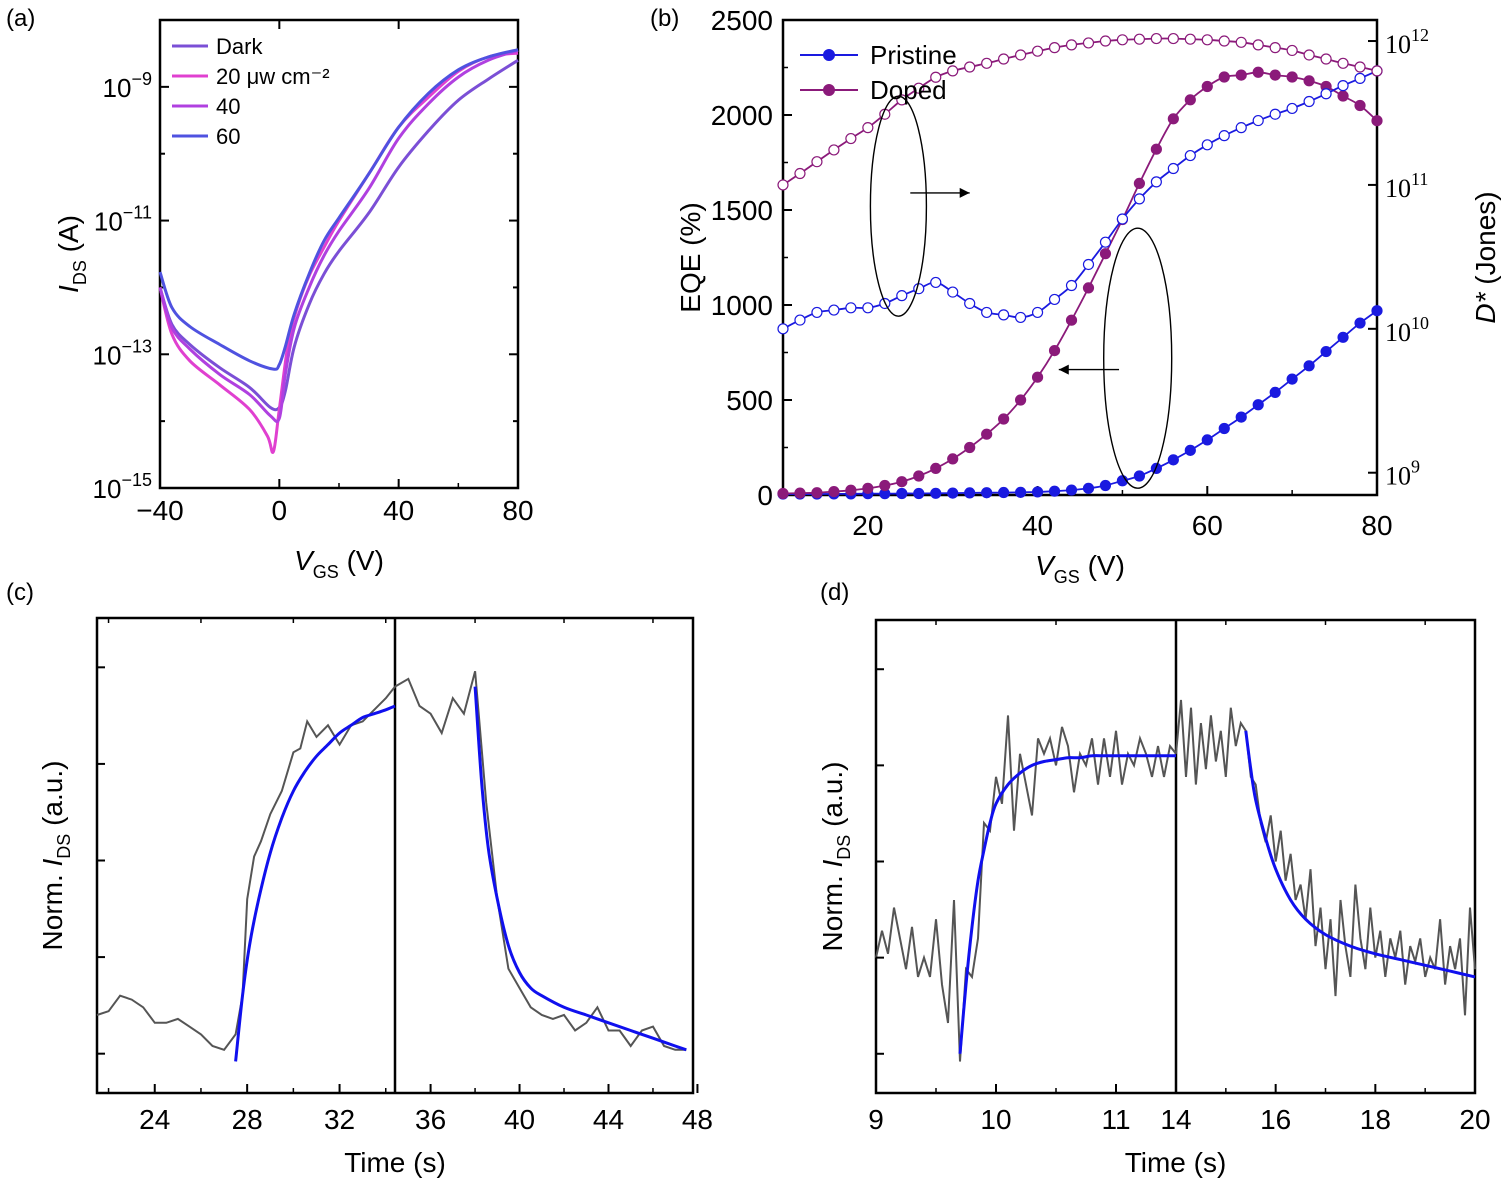  I want to click on x-tick-label: 24, so click(154, 1119).